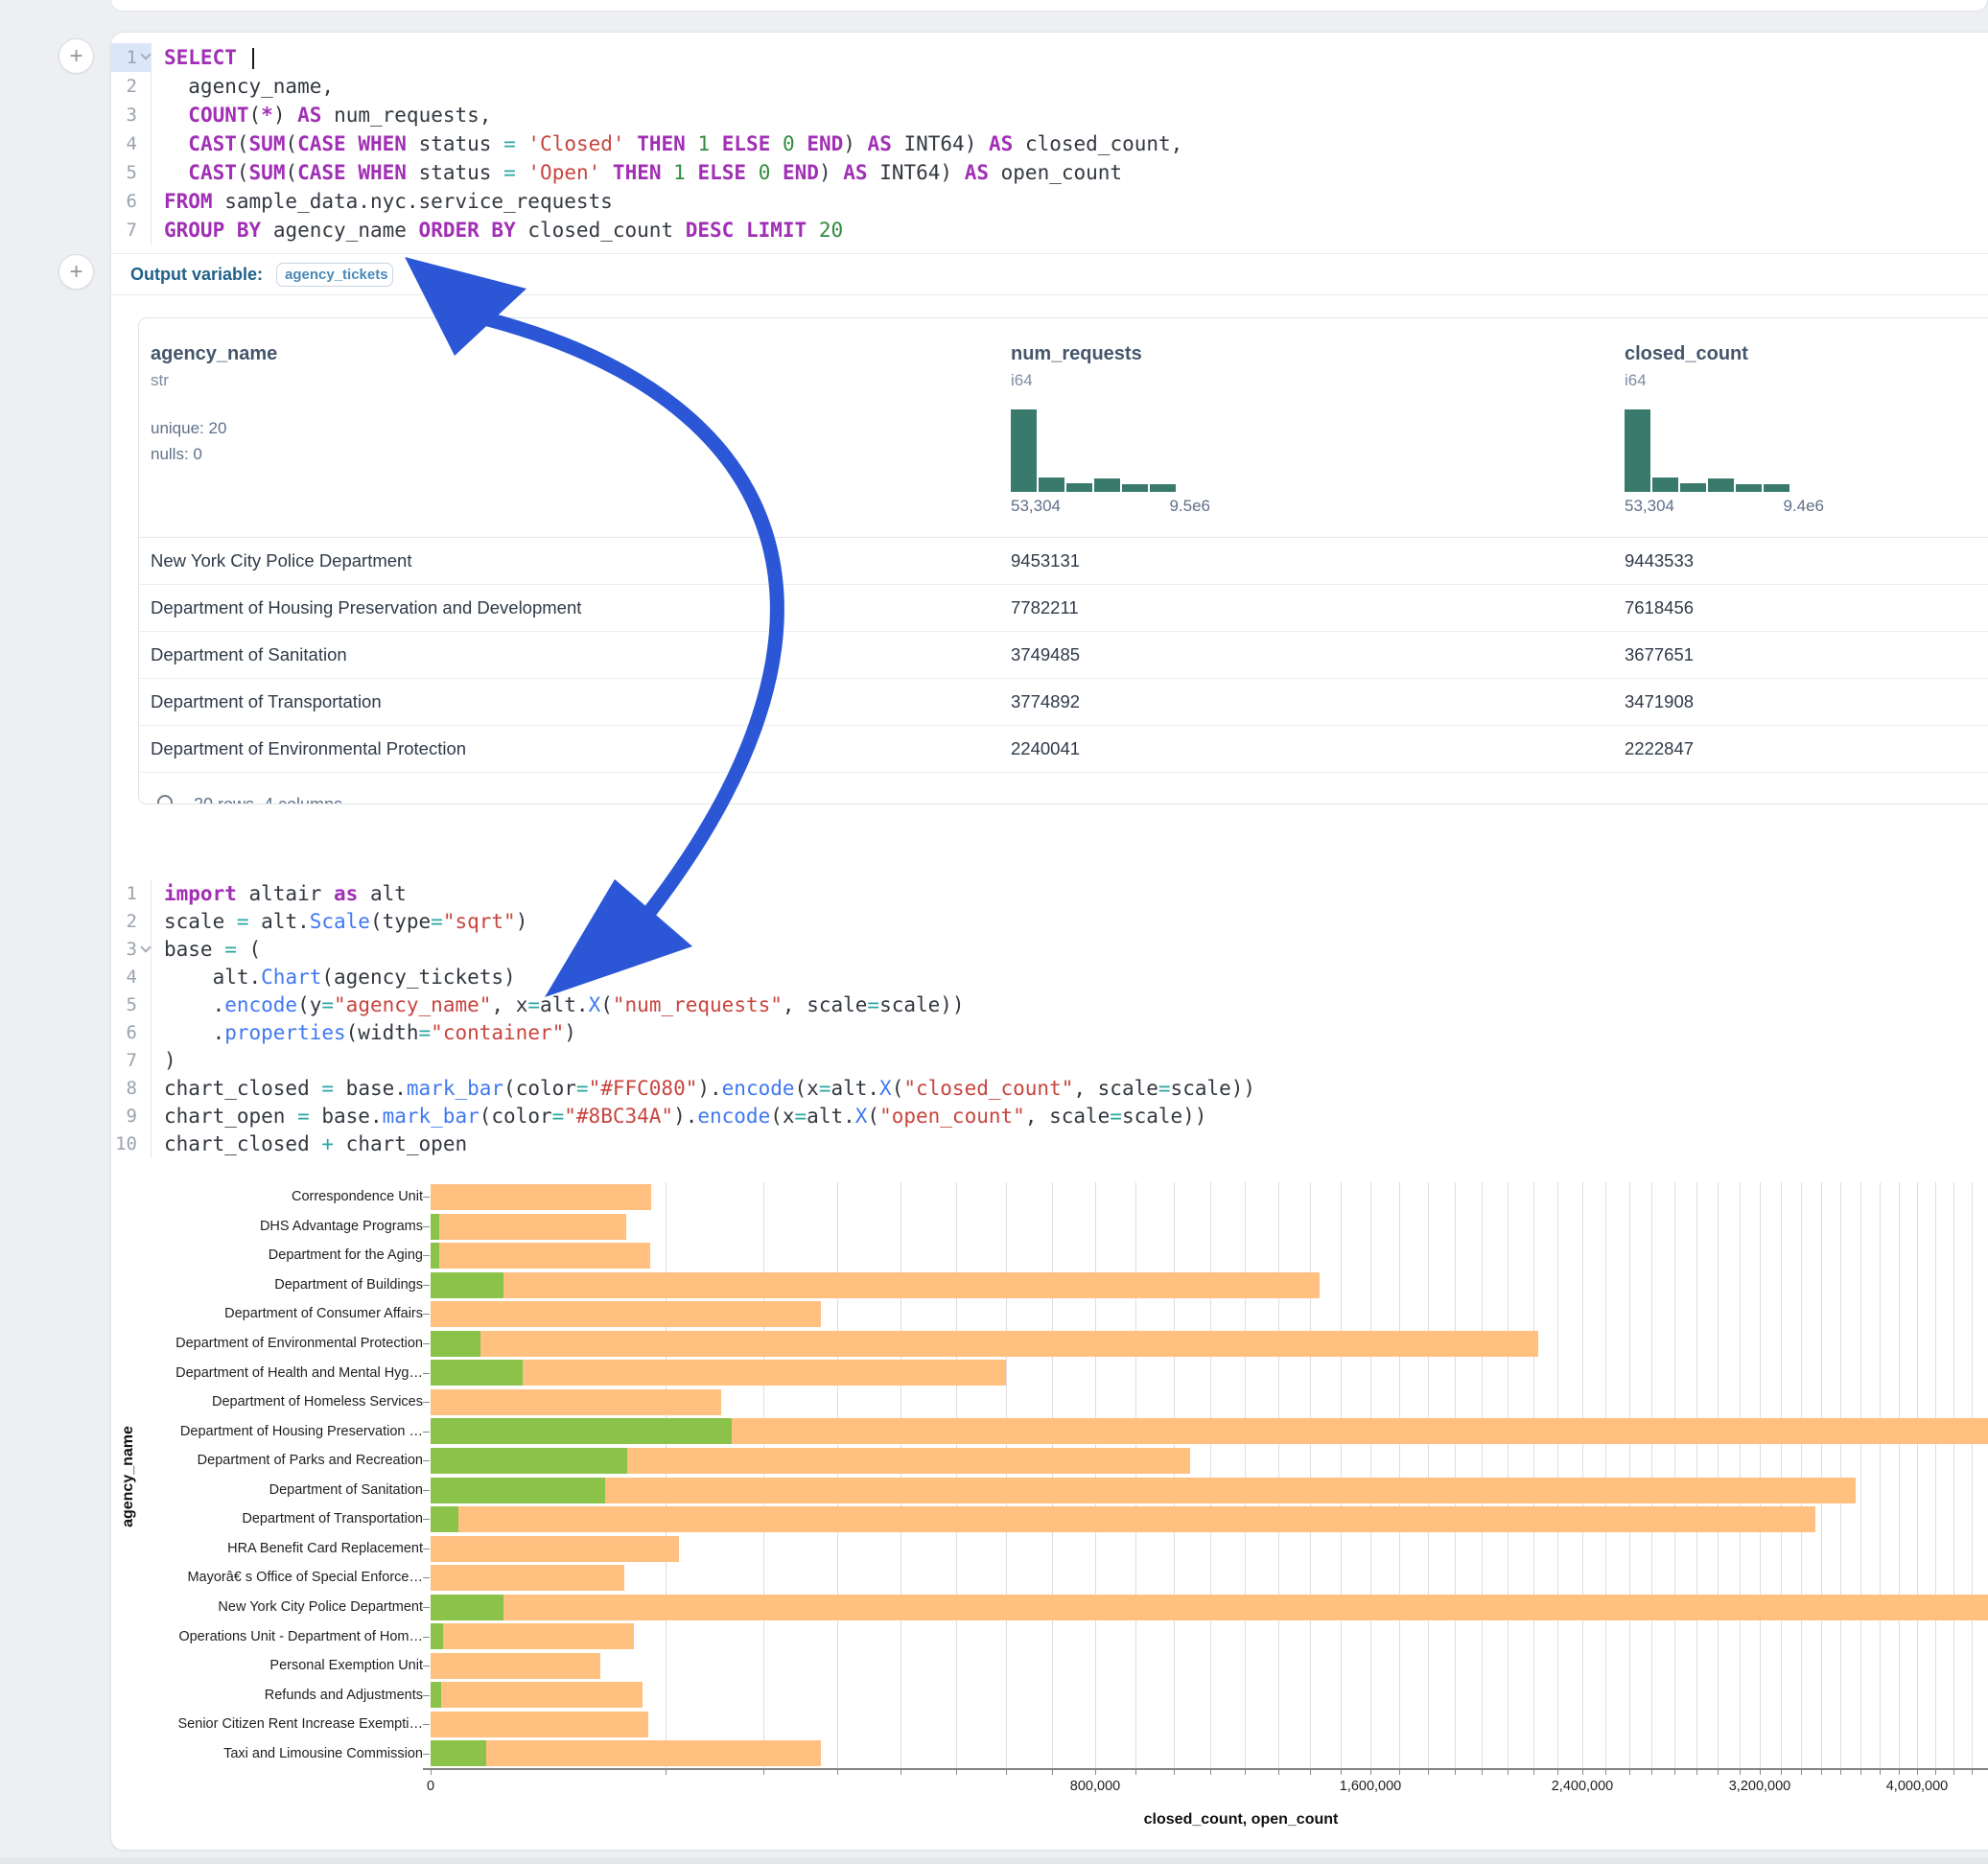  I want to click on code-token: 'Closed', so click(576, 143).